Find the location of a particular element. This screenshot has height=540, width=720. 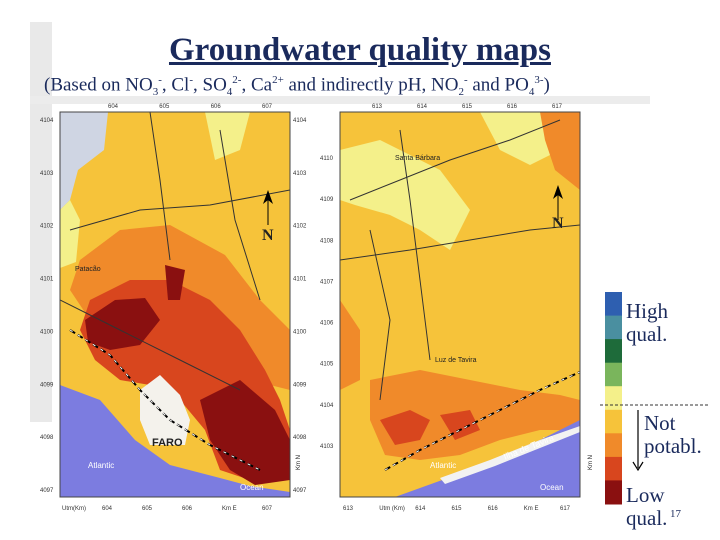

page-number: 17 is located at coordinates (675, 514).